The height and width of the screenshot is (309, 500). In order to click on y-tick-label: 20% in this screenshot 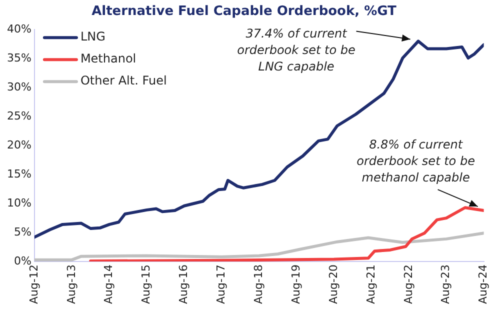, I will do `click(19, 145)`.